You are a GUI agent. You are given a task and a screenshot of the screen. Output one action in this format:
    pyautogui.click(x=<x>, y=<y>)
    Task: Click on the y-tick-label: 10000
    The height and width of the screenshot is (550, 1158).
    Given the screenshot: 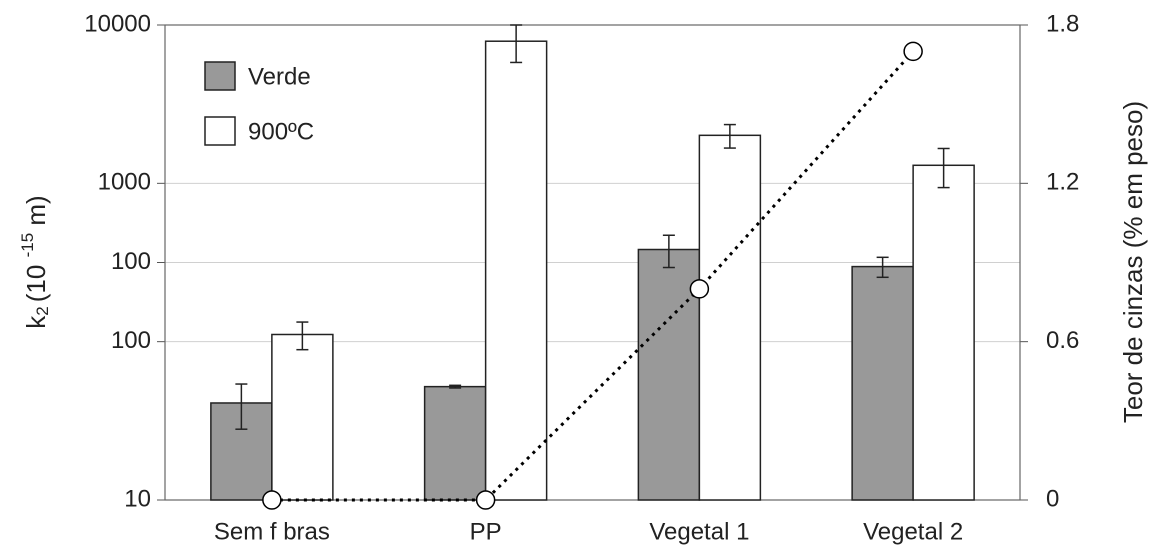 What is the action you would take?
    pyautogui.click(x=117, y=23)
    